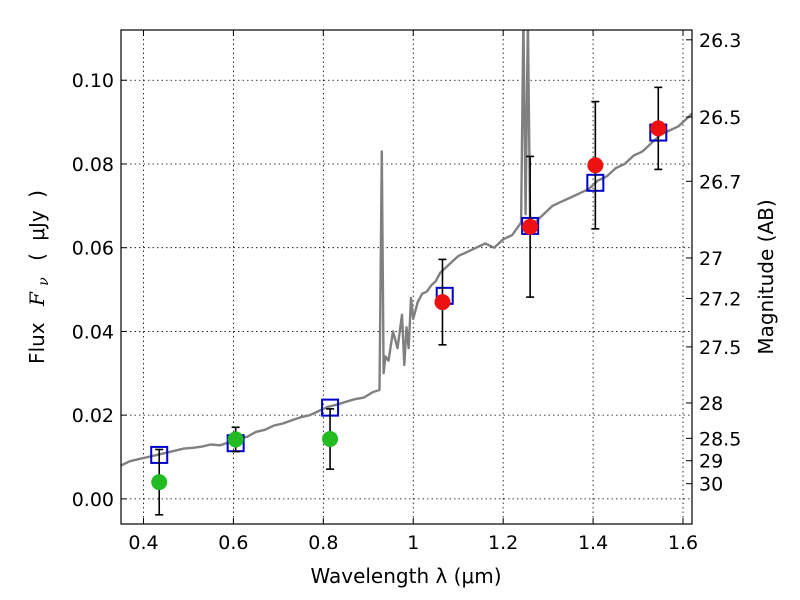 Image resolution: width=800 pixels, height=600 pixels. What do you see at coordinates (766, 276) in the screenshot?
I see `right-axis-title: Magnitude (AB)` at bounding box center [766, 276].